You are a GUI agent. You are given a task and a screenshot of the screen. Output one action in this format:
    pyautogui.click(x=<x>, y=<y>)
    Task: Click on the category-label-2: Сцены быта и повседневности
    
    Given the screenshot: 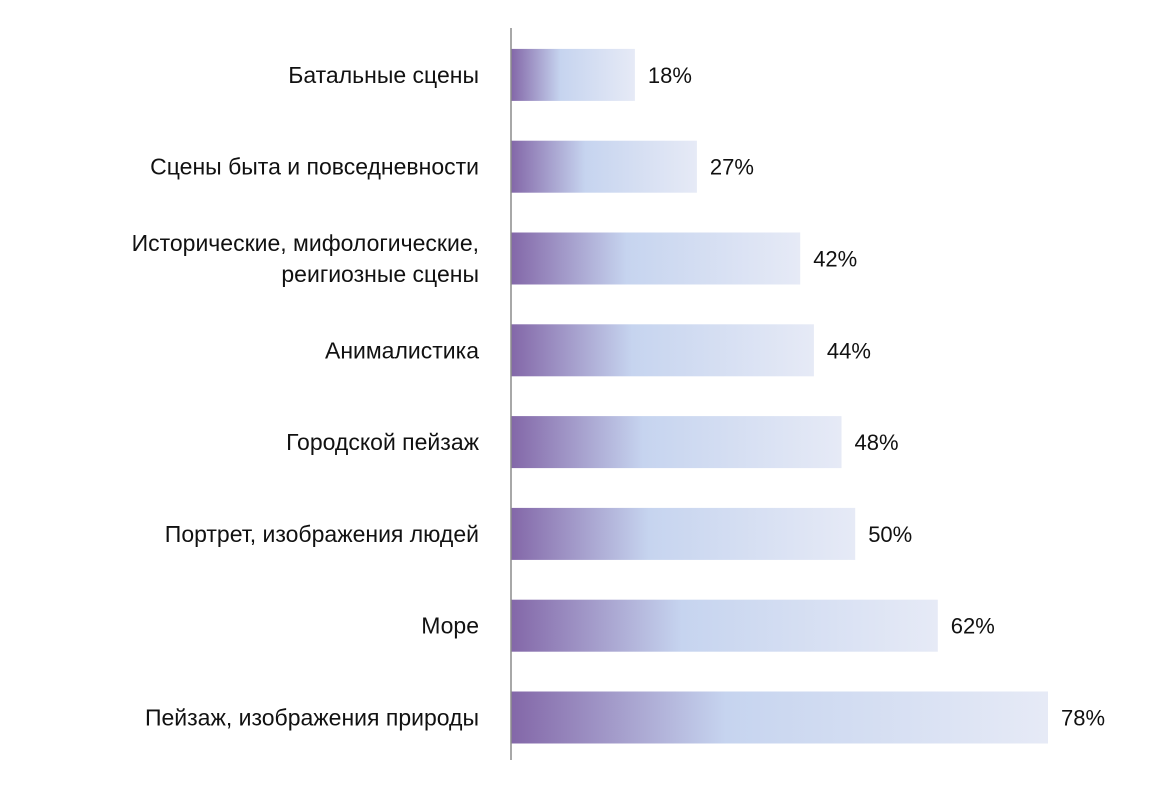 What is the action you would take?
    pyautogui.click(x=314, y=167)
    